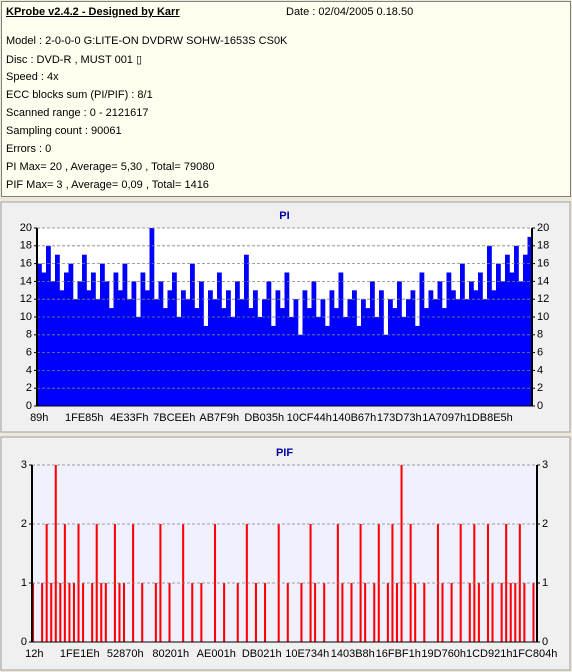 The image size is (572, 672). What do you see at coordinates (26, 281) in the screenshot?
I see `y-tick-label: 14` at bounding box center [26, 281].